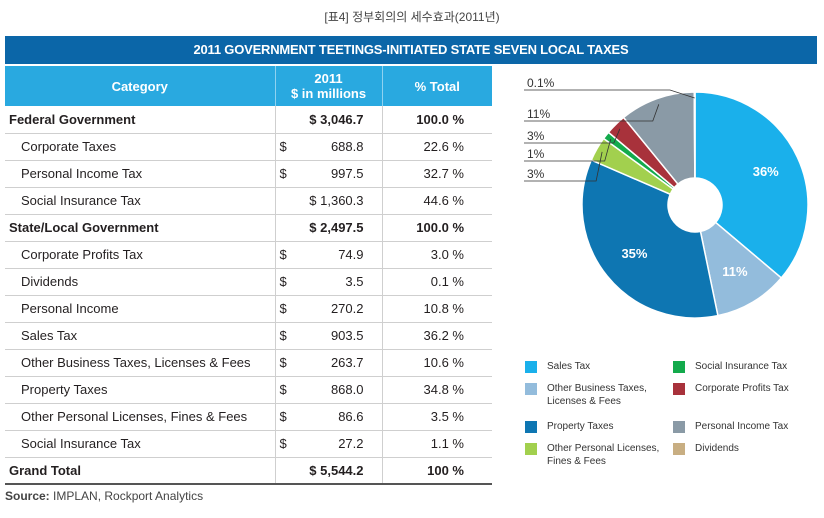  Describe the element at coordinates (336, 119) in the screenshot. I see `row-amount-value: $ 3,046.7` at that location.